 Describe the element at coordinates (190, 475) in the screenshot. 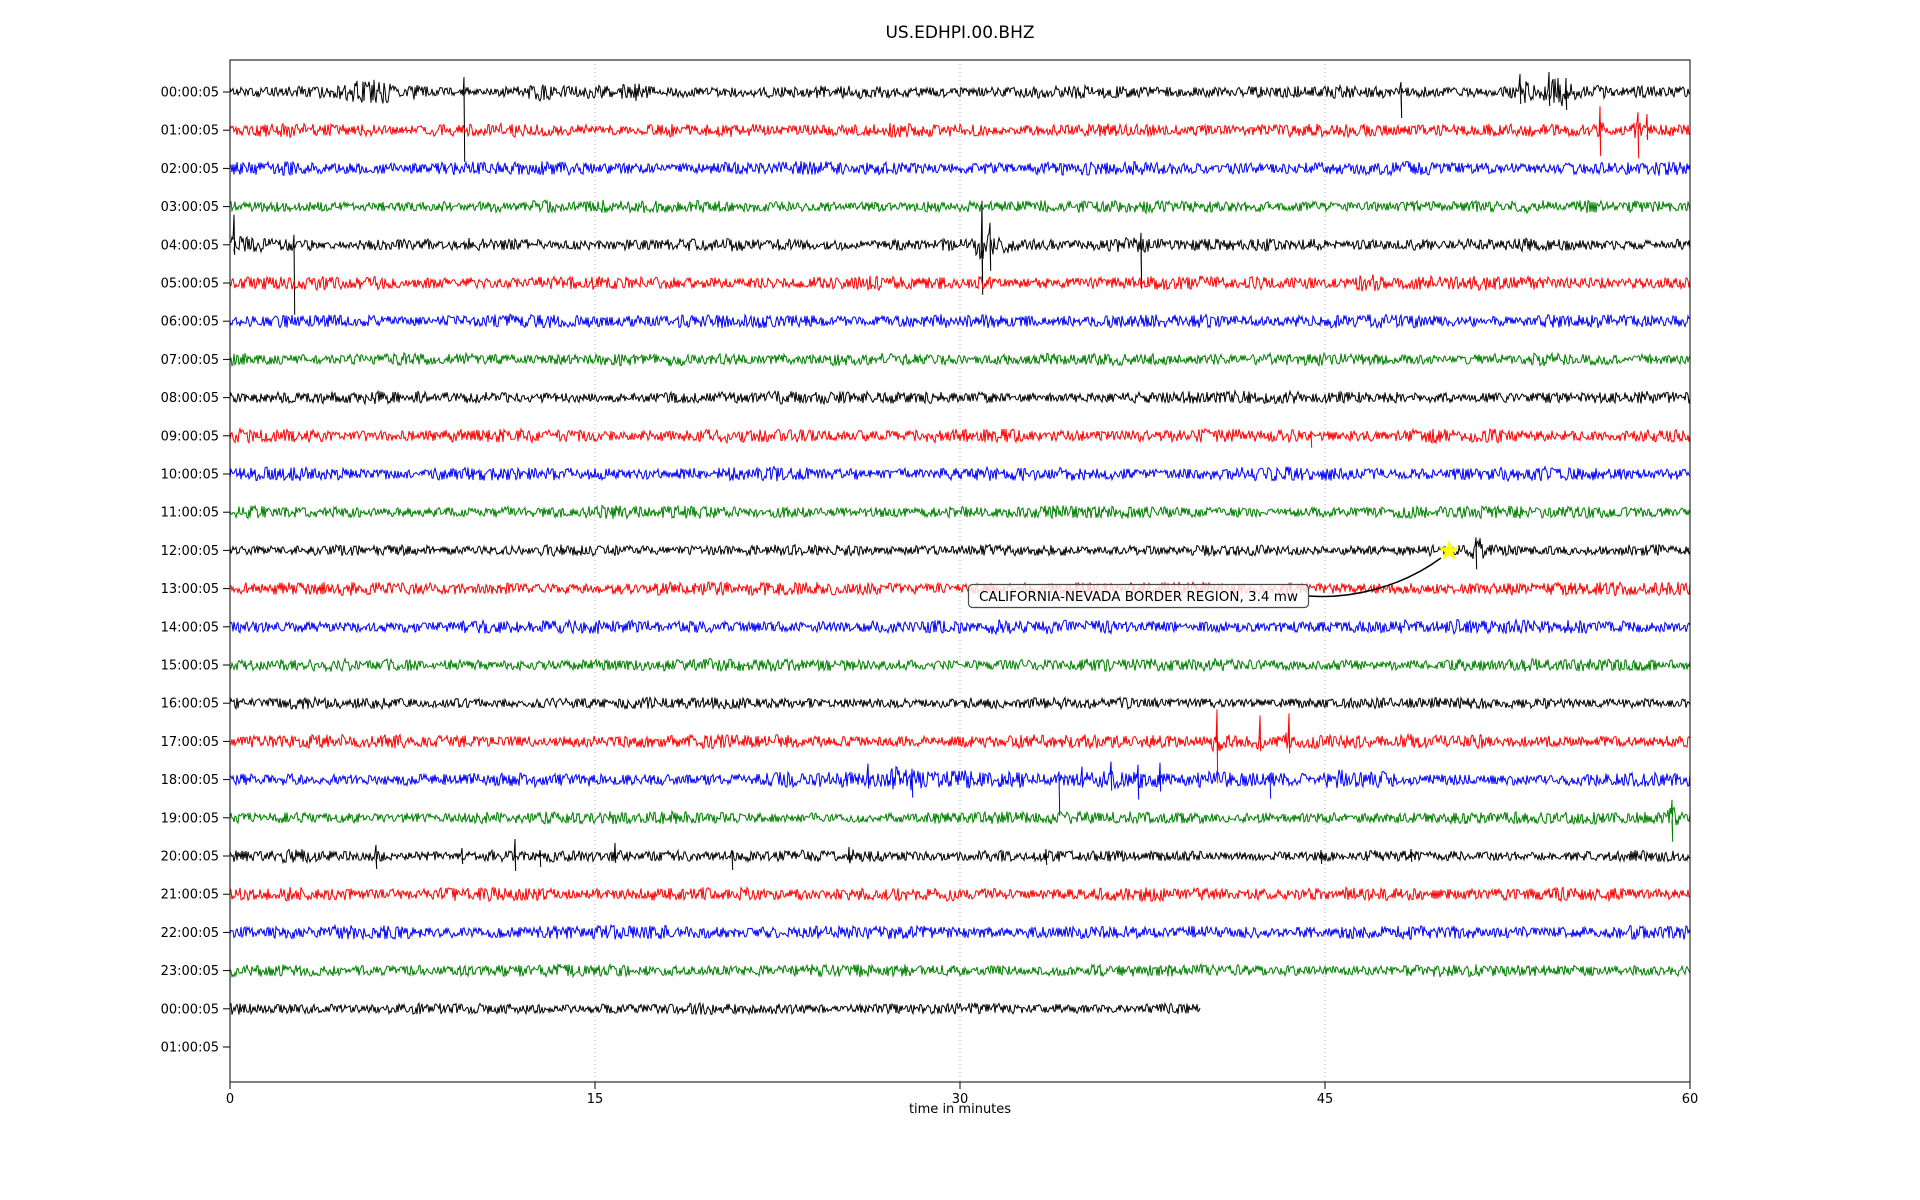

I see `row-time-label: 10:00:05` at that location.